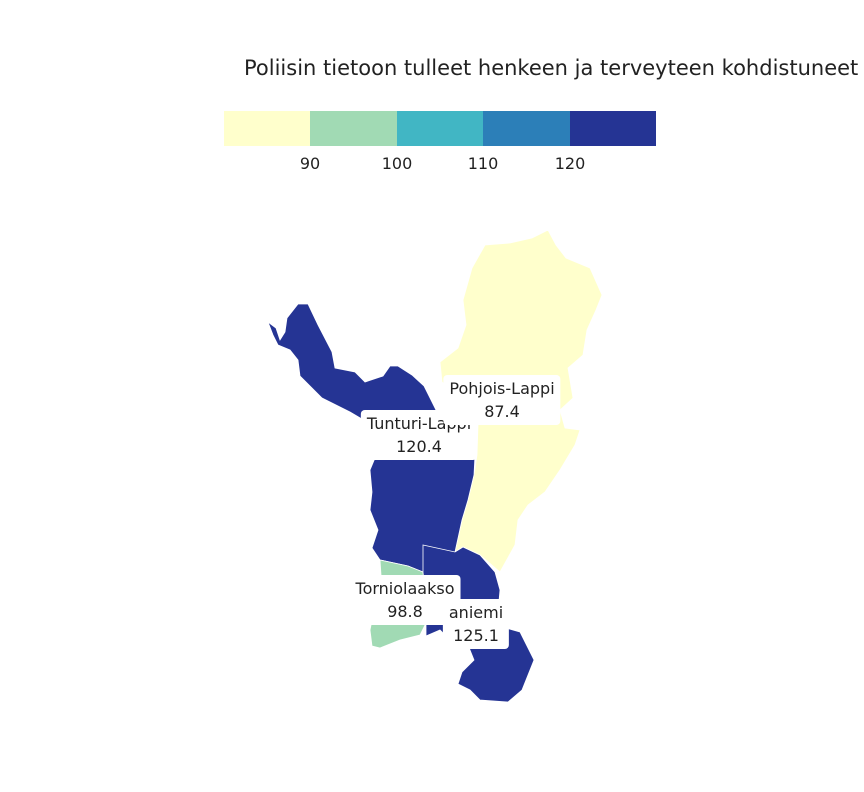  Describe the element at coordinates (405, 600) in the screenshot. I see `label-torniolaakso: Torniolaakso 98.8` at that location.